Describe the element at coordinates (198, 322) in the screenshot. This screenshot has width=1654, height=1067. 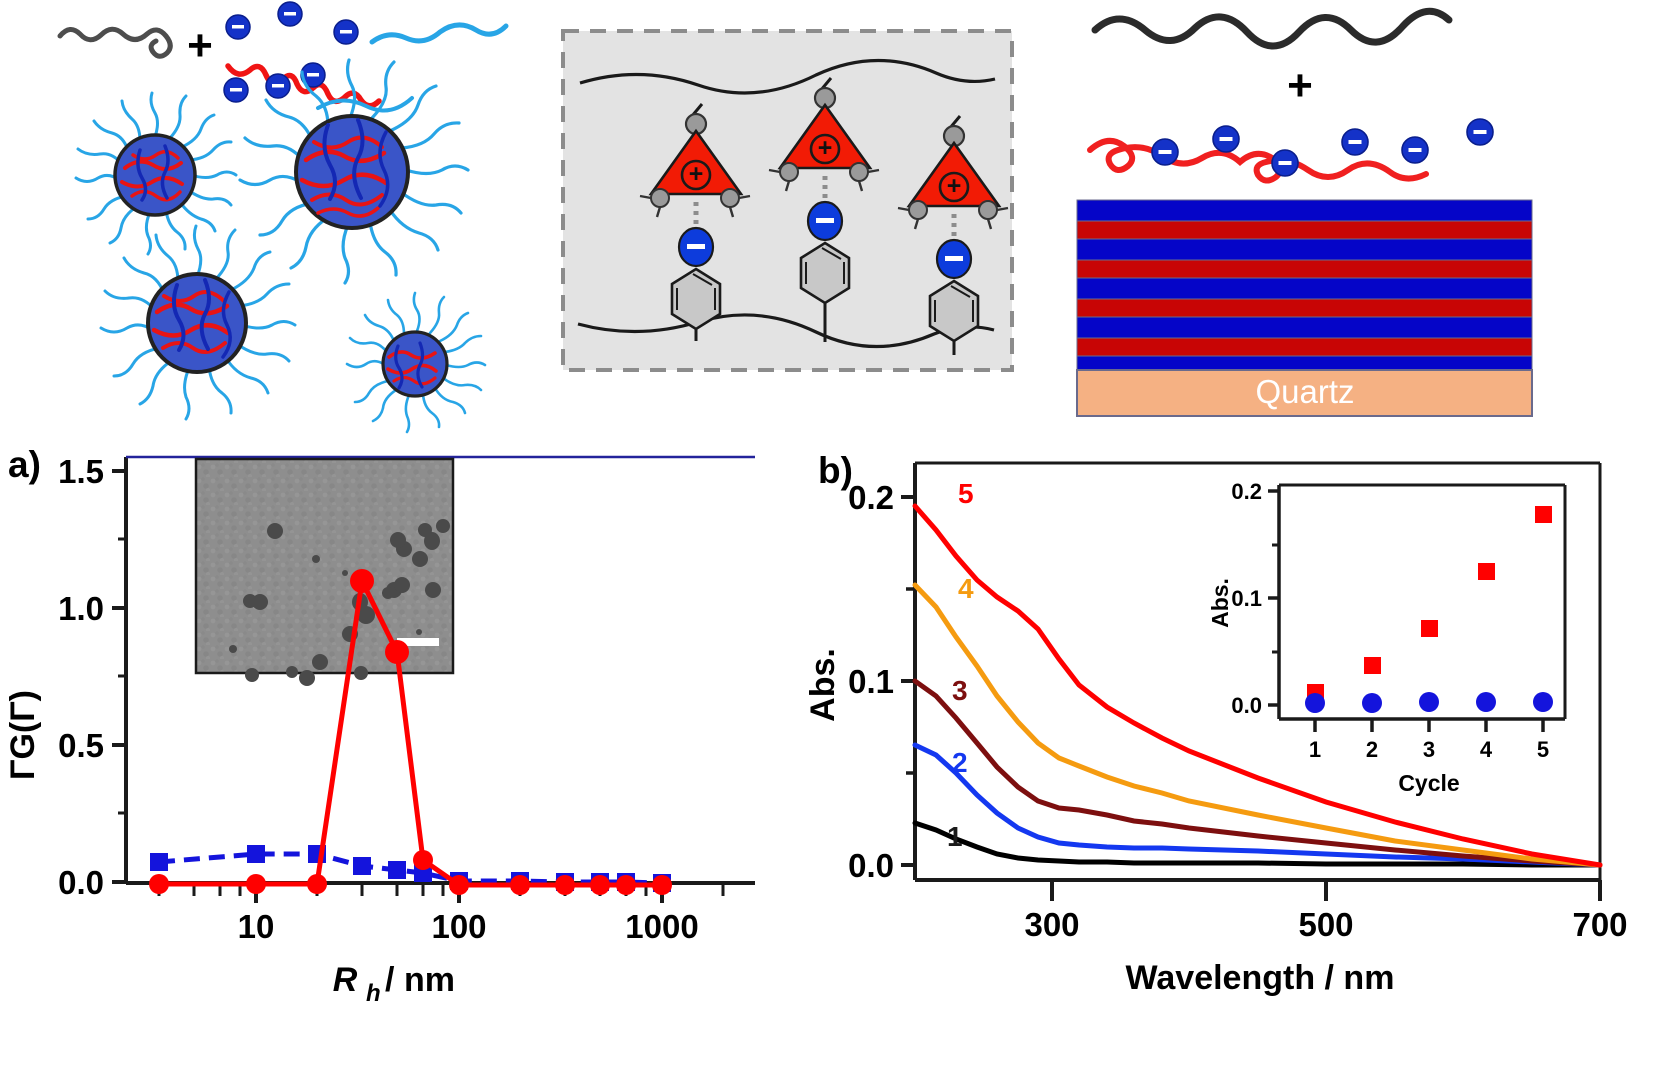
I see `micelle-lower-mid` at that location.